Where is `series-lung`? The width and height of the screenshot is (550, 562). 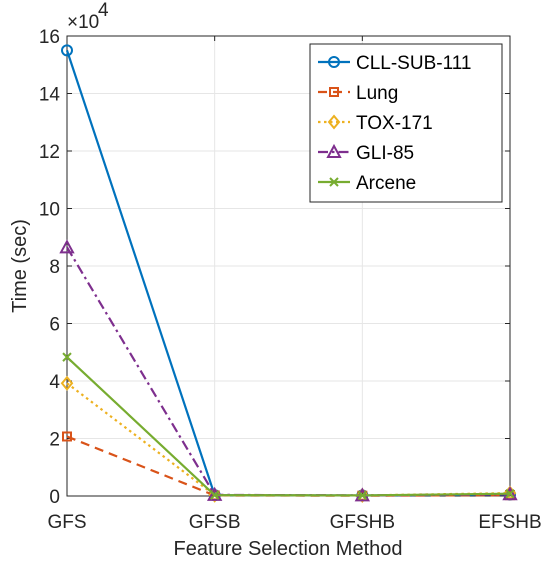
series-lung is located at coordinates (288, 466).